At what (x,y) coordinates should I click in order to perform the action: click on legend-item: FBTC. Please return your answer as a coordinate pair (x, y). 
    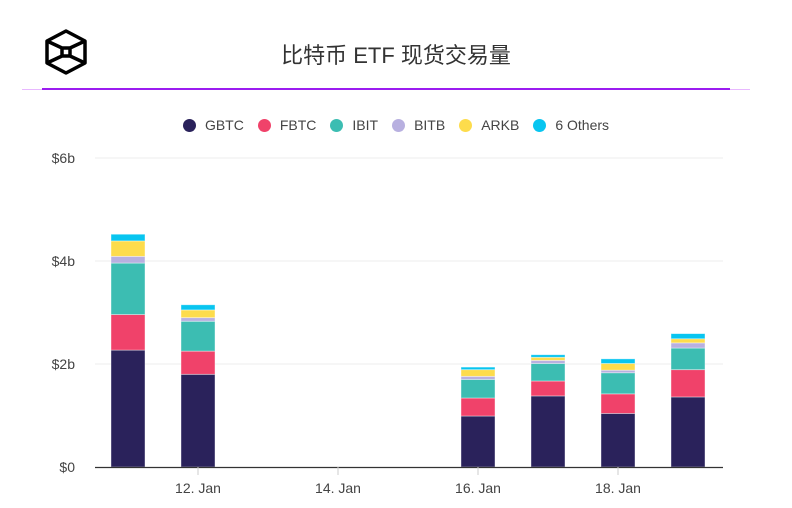
    Looking at the image, I should click on (287, 125).